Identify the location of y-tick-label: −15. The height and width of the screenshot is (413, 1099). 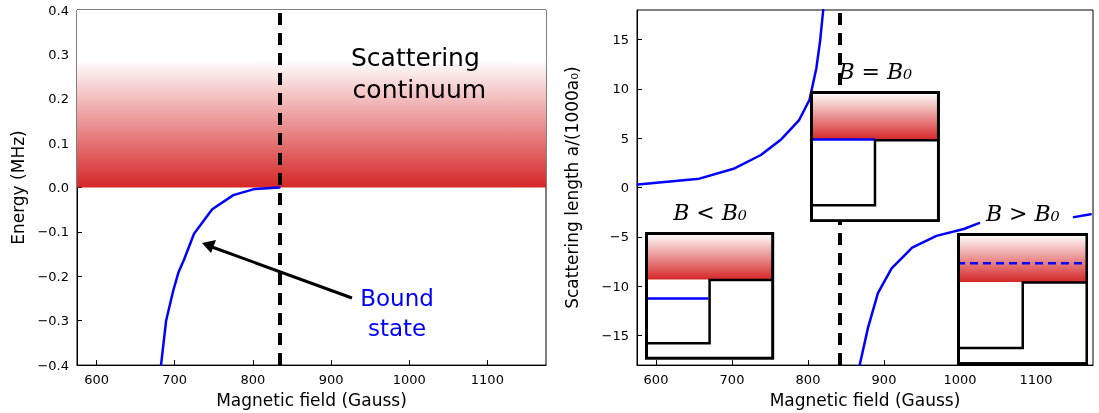
(615, 336).